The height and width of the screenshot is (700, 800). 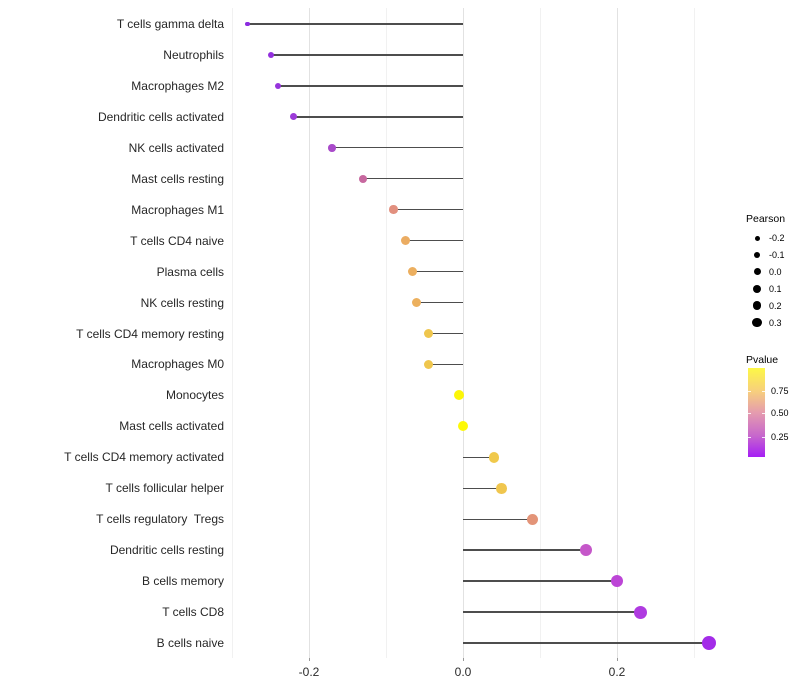 What do you see at coordinates (165, 488) in the screenshot?
I see `y-axis-label: T cells follicular helper` at bounding box center [165, 488].